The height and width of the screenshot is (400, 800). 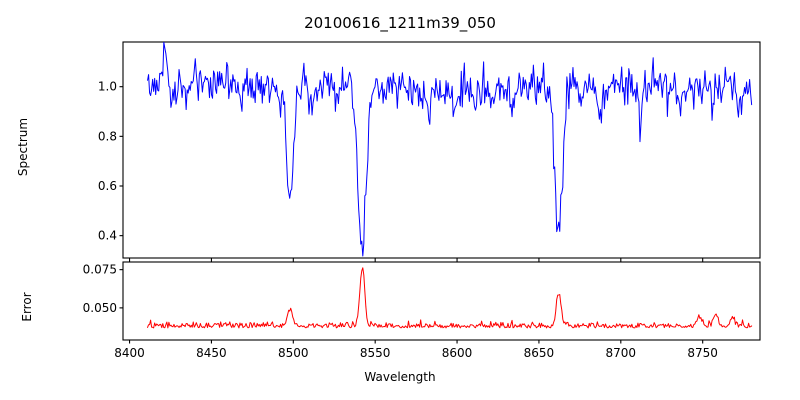 I want to click on x-tick-label: 8600, so click(x=457, y=353).